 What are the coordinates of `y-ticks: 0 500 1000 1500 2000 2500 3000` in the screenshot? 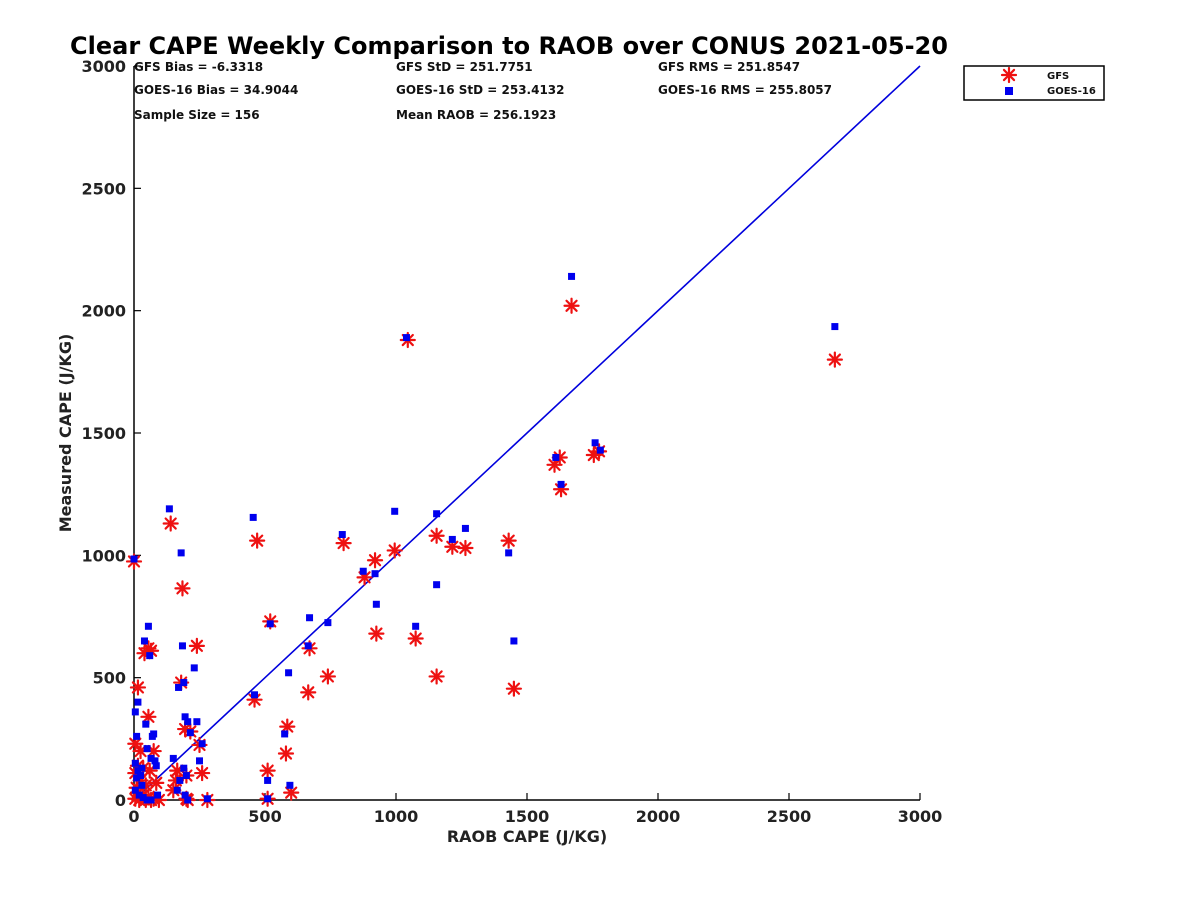 It's located at (111, 433).